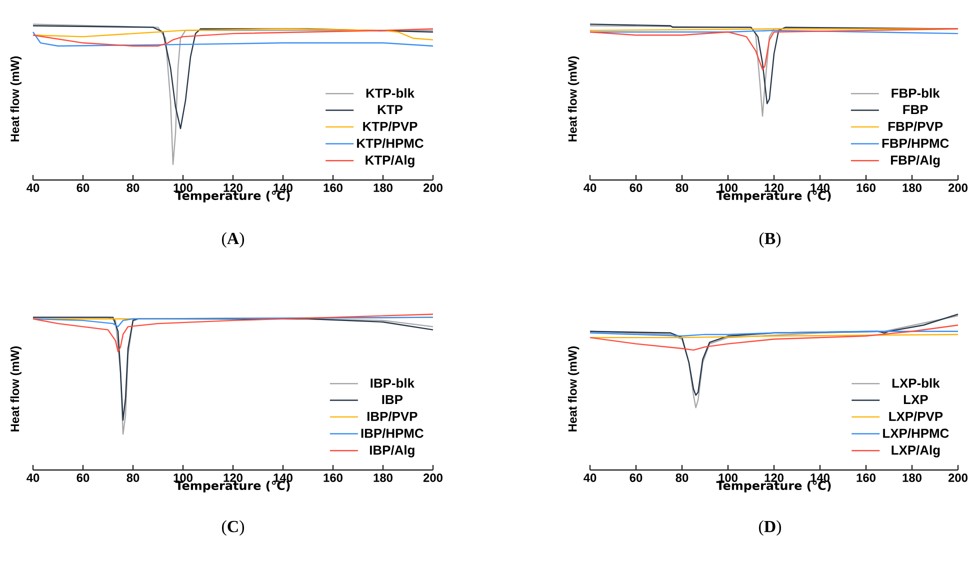 The height and width of the screenshot is (567, 976). Describe the element at coordinates (233, 240) in the screenshot. I see `text: (A)` at that location.